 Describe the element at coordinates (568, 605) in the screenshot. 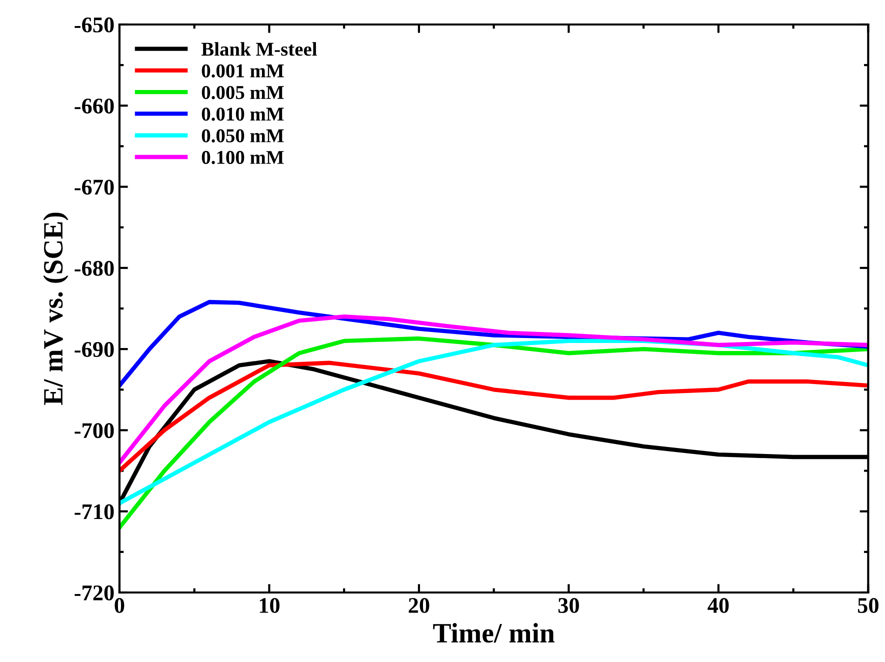

I see `x-tick-label: 30` at that location.